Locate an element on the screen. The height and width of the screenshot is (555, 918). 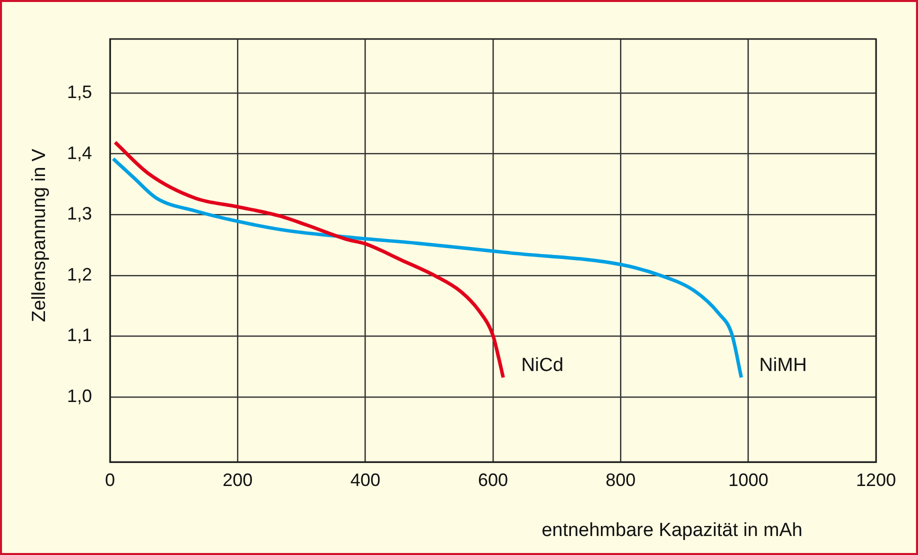
x-tick-label: 600 is located at coordinates (493, 480).